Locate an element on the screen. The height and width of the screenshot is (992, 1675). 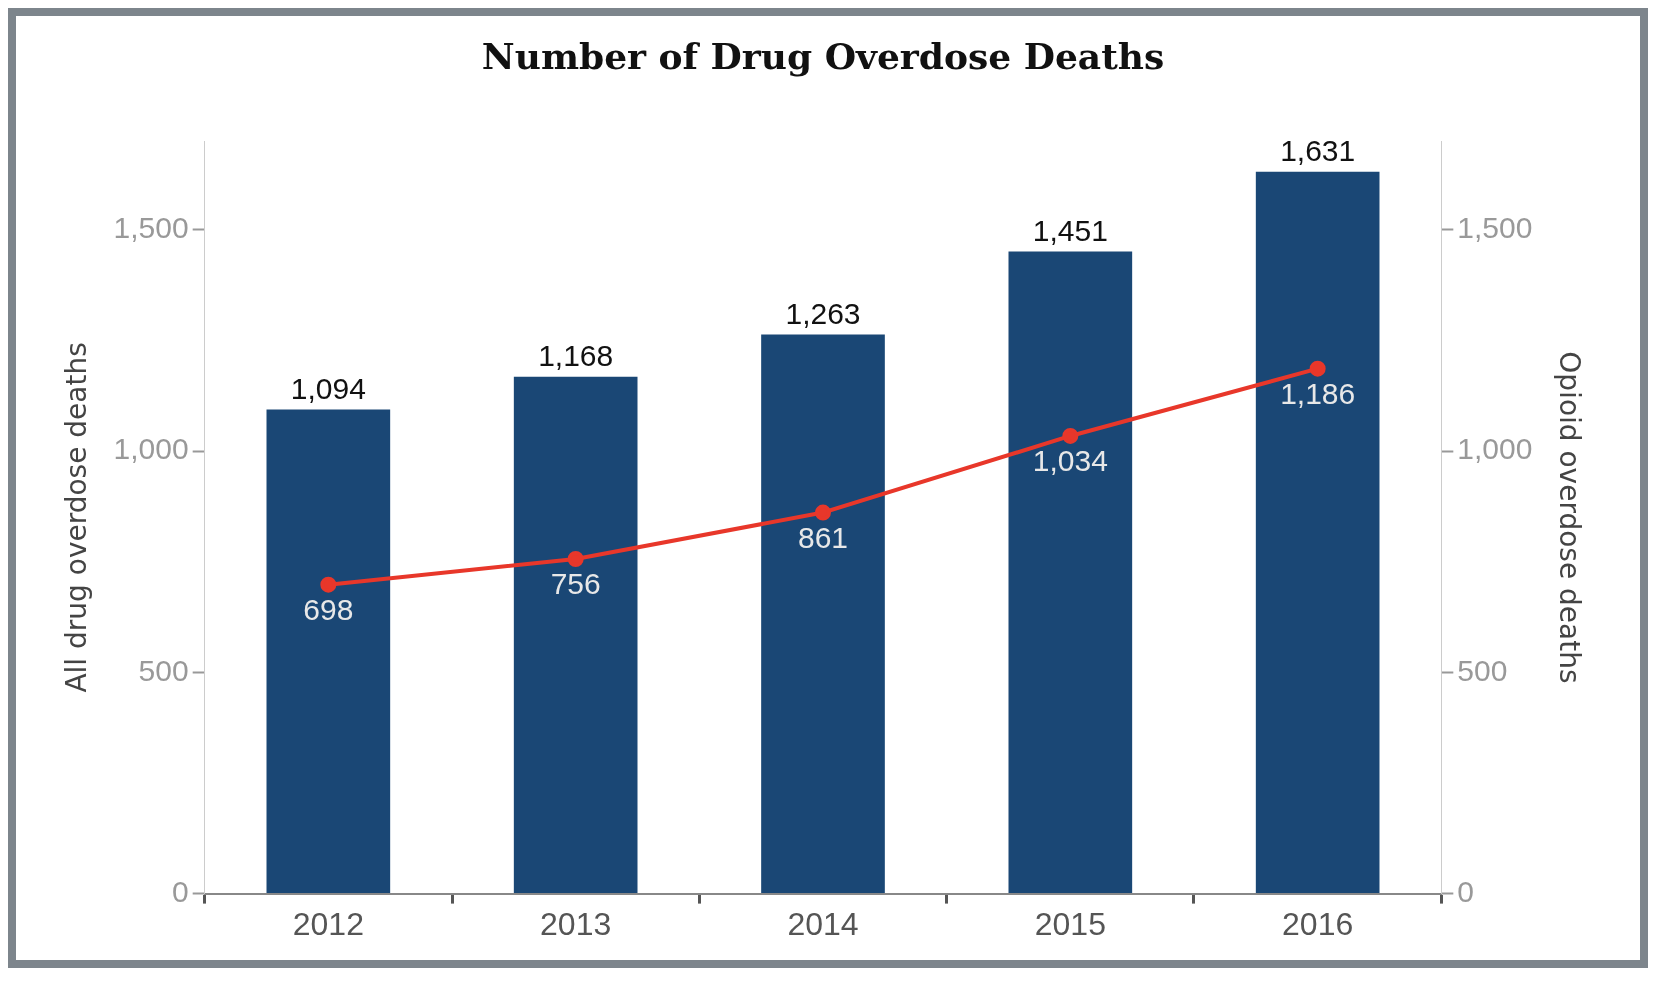
y-tick-label: 1,500 is located at coordinates (151, 227).